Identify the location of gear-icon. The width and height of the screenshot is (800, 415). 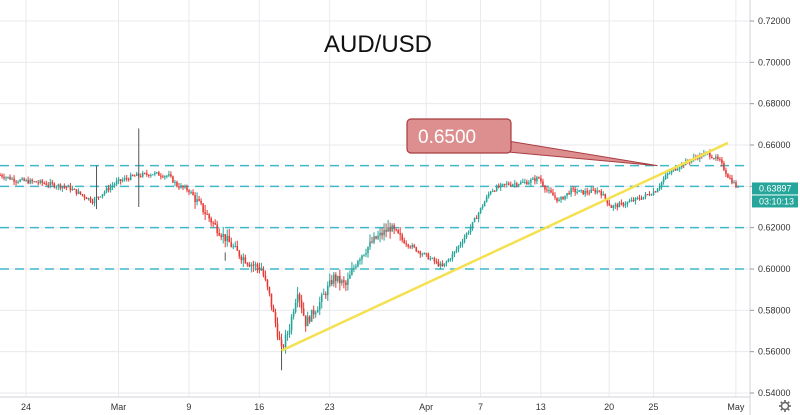
(785, 406).